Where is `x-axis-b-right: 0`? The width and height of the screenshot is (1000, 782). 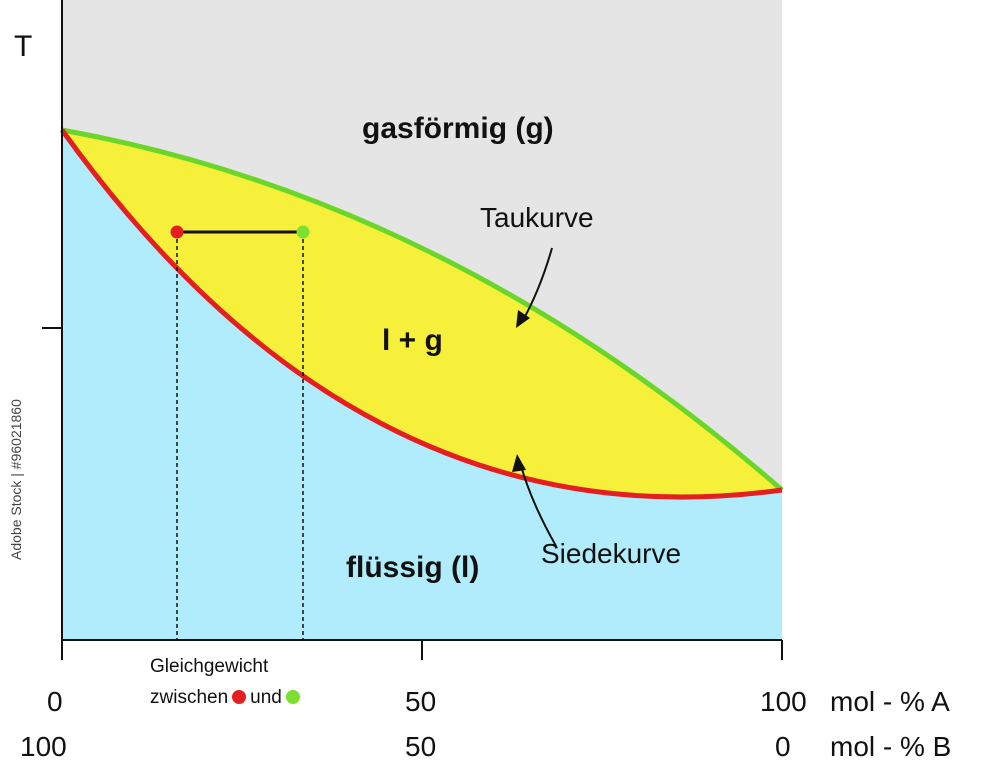
x-axis-b-right: 0 is located at coordinates (783, 746).